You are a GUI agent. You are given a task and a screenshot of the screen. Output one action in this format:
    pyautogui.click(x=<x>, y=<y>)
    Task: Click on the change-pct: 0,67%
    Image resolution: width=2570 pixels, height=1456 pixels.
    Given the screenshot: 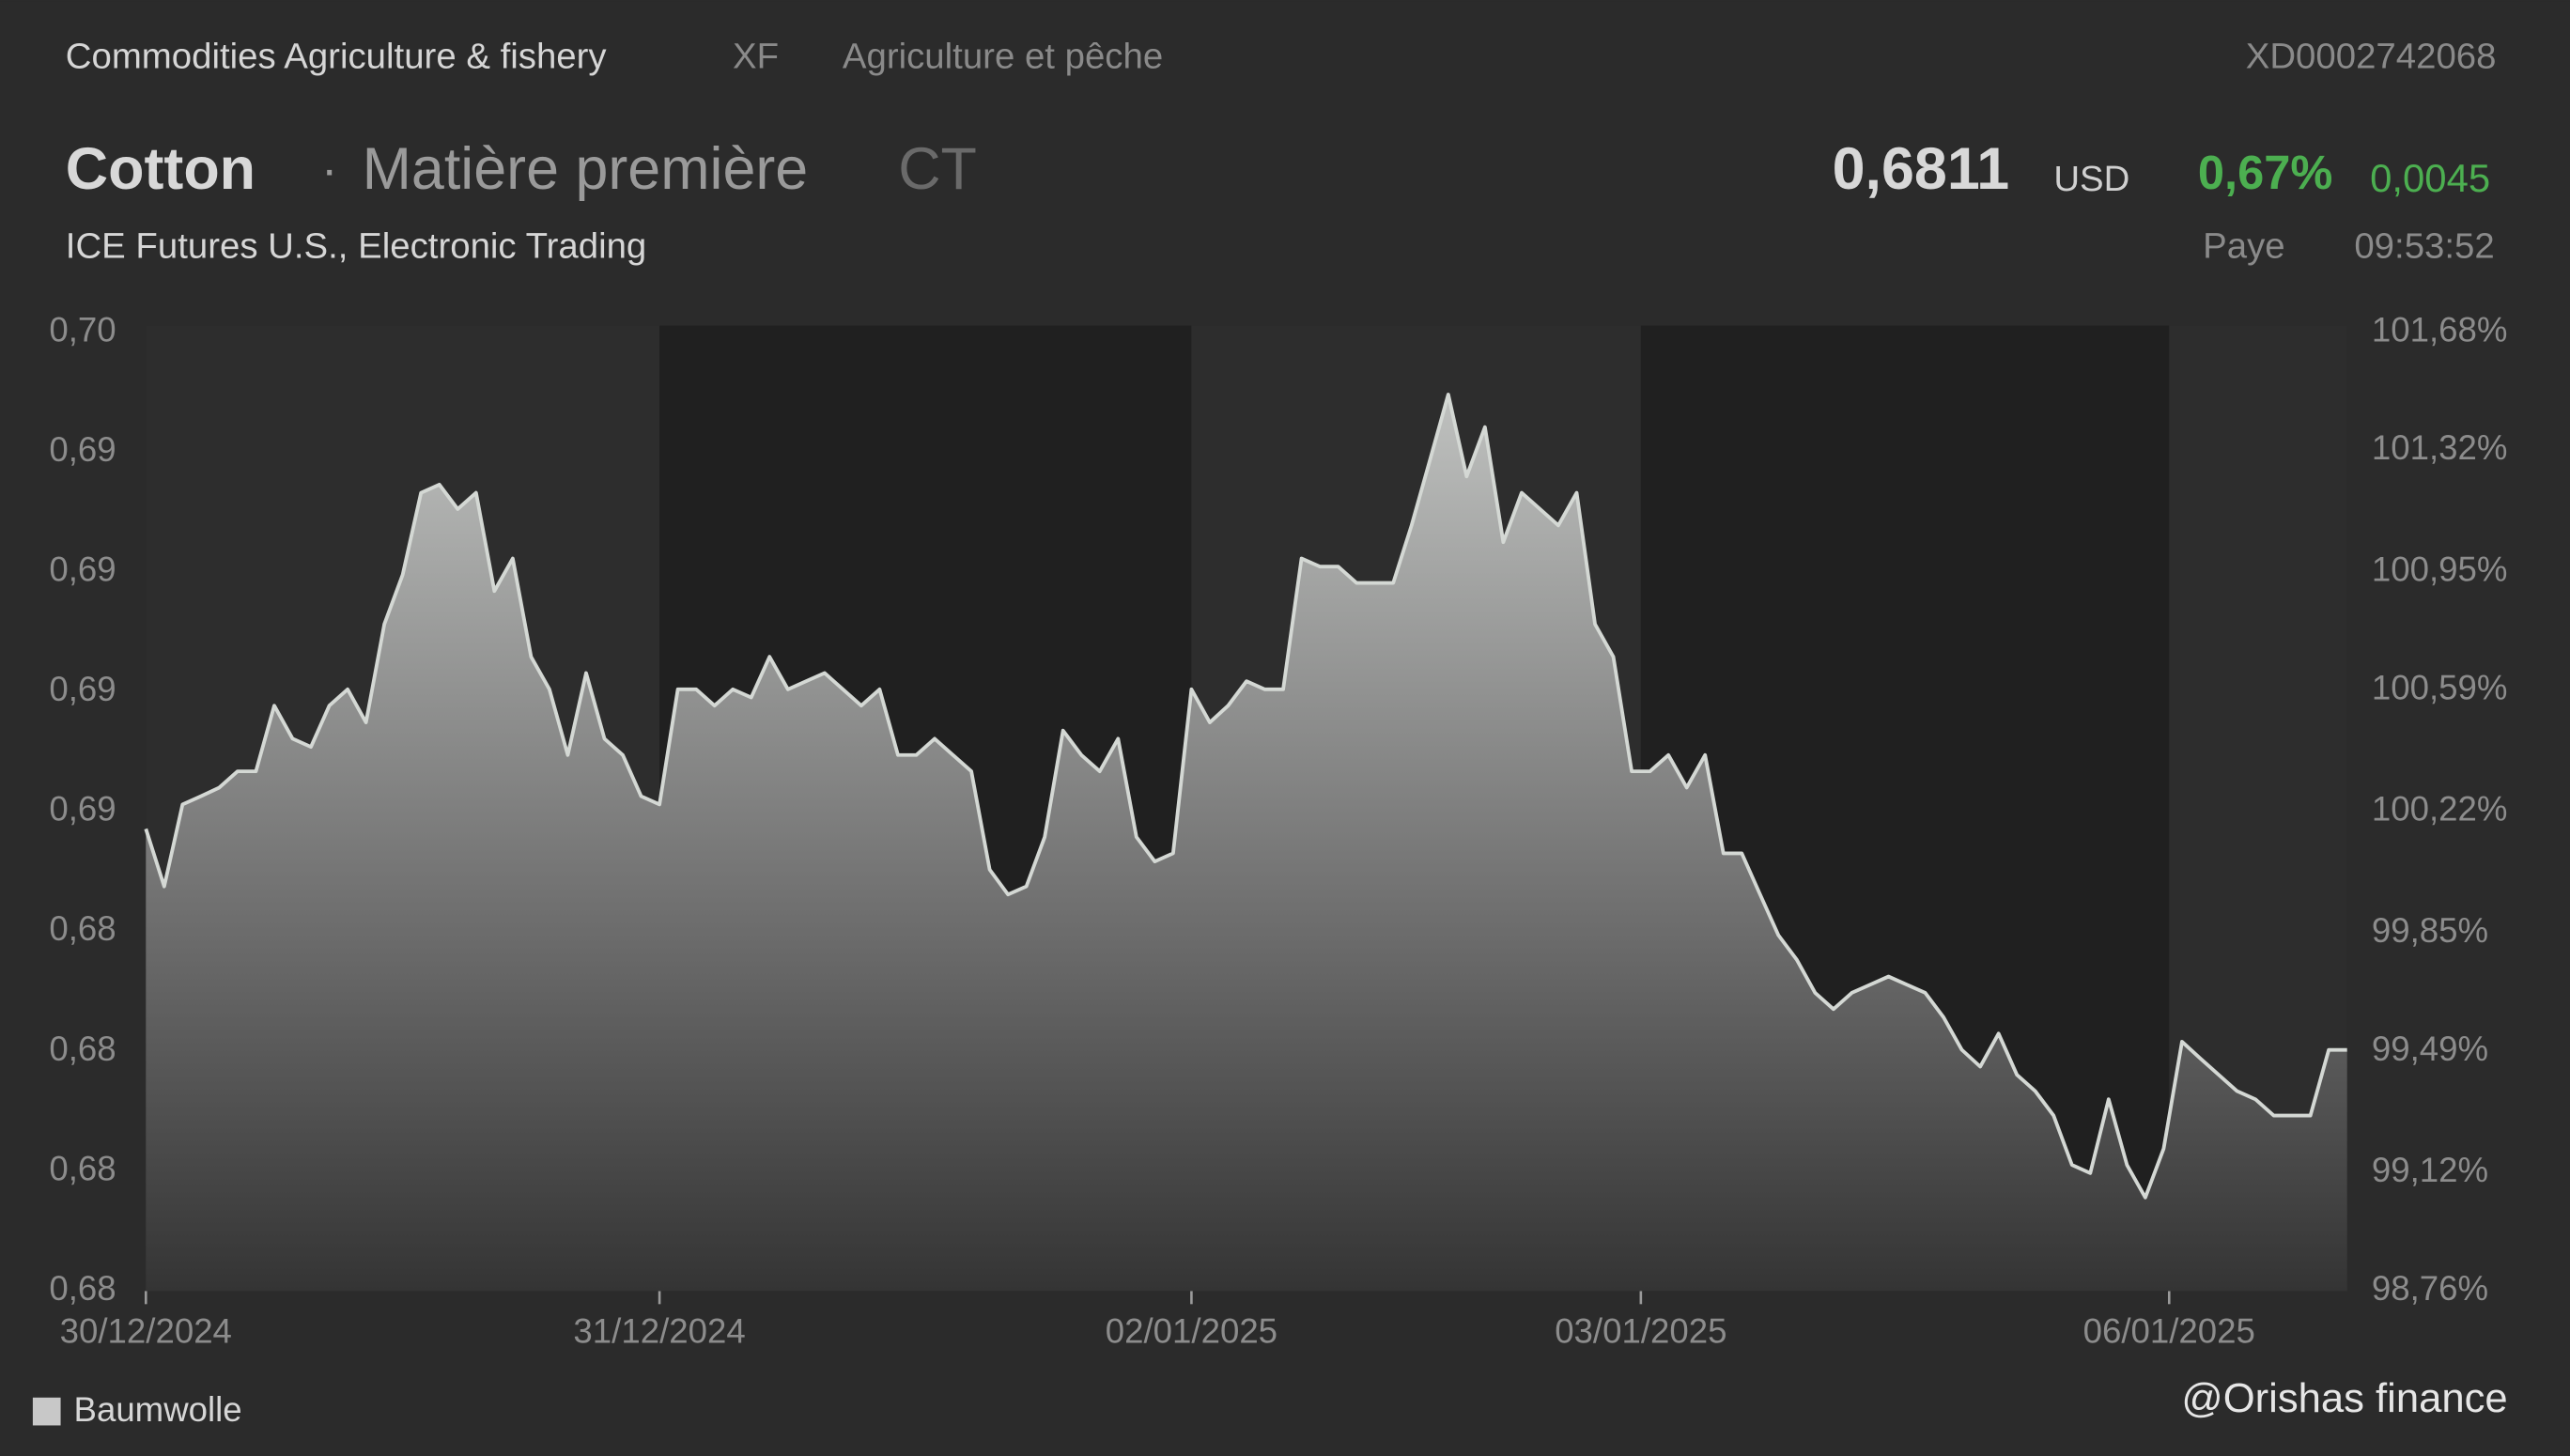 What is the action you would take?
    pyautogui.click(x=2265, y=172)
    